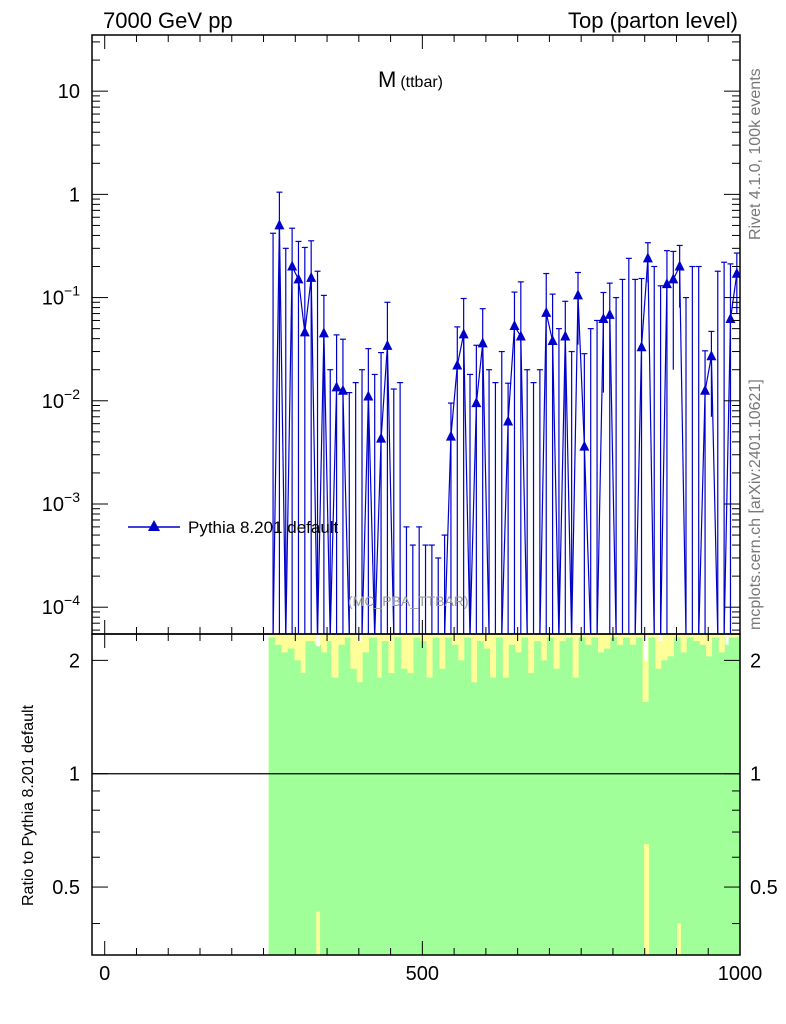 The height and width of the screenshot is (1024, 786). I want to click on mcplots-label: mcplots.cern.ch [arXiv:2401.10621], so click(755, 504).